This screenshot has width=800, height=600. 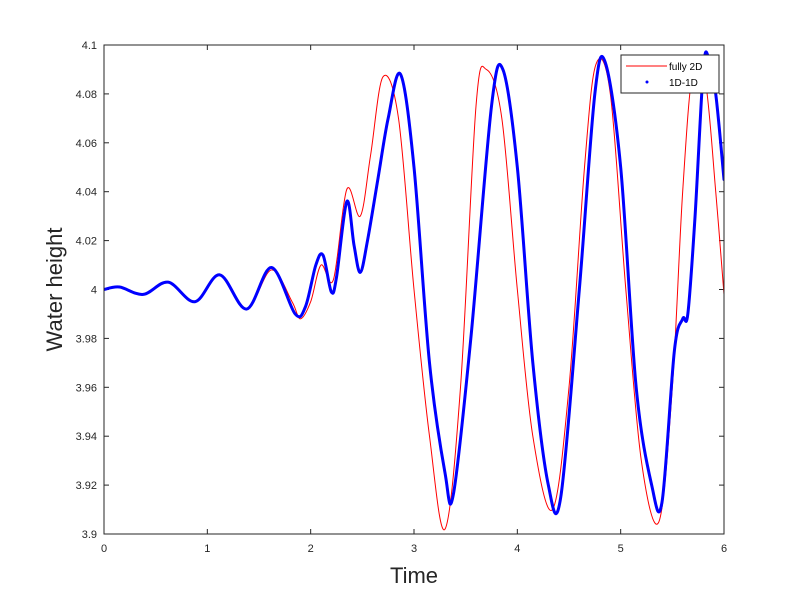 What do you see at coordinates (414, 549) in the screenshot?
I see `x-tick-label: 3` at bounding box center [414, 549].